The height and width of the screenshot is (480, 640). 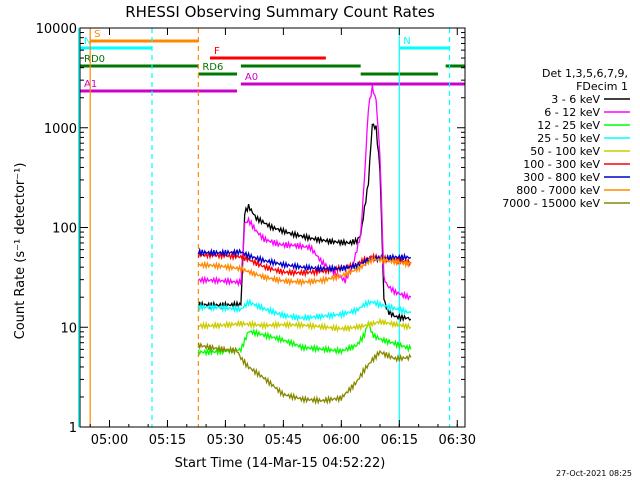 What do you see at coordinates (217, 51) in the screenshot?
I see `flag-label: F` at bounding box center [217, 51].